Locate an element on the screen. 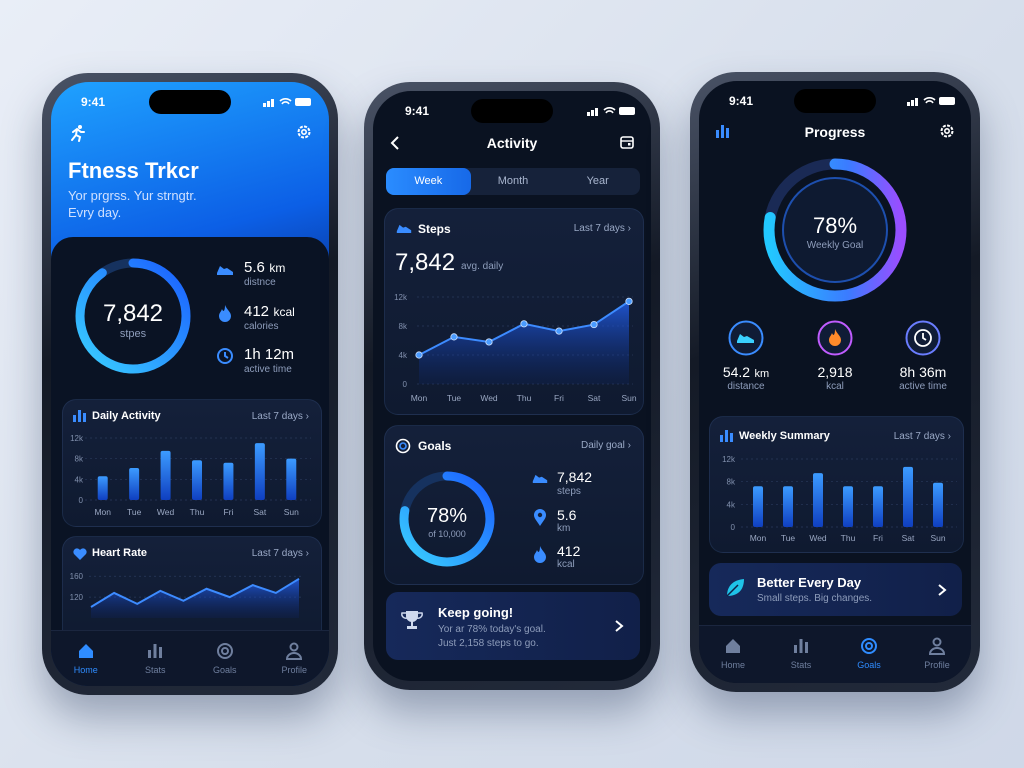  abs: 412 kcal is located at coordinates (269, 312).